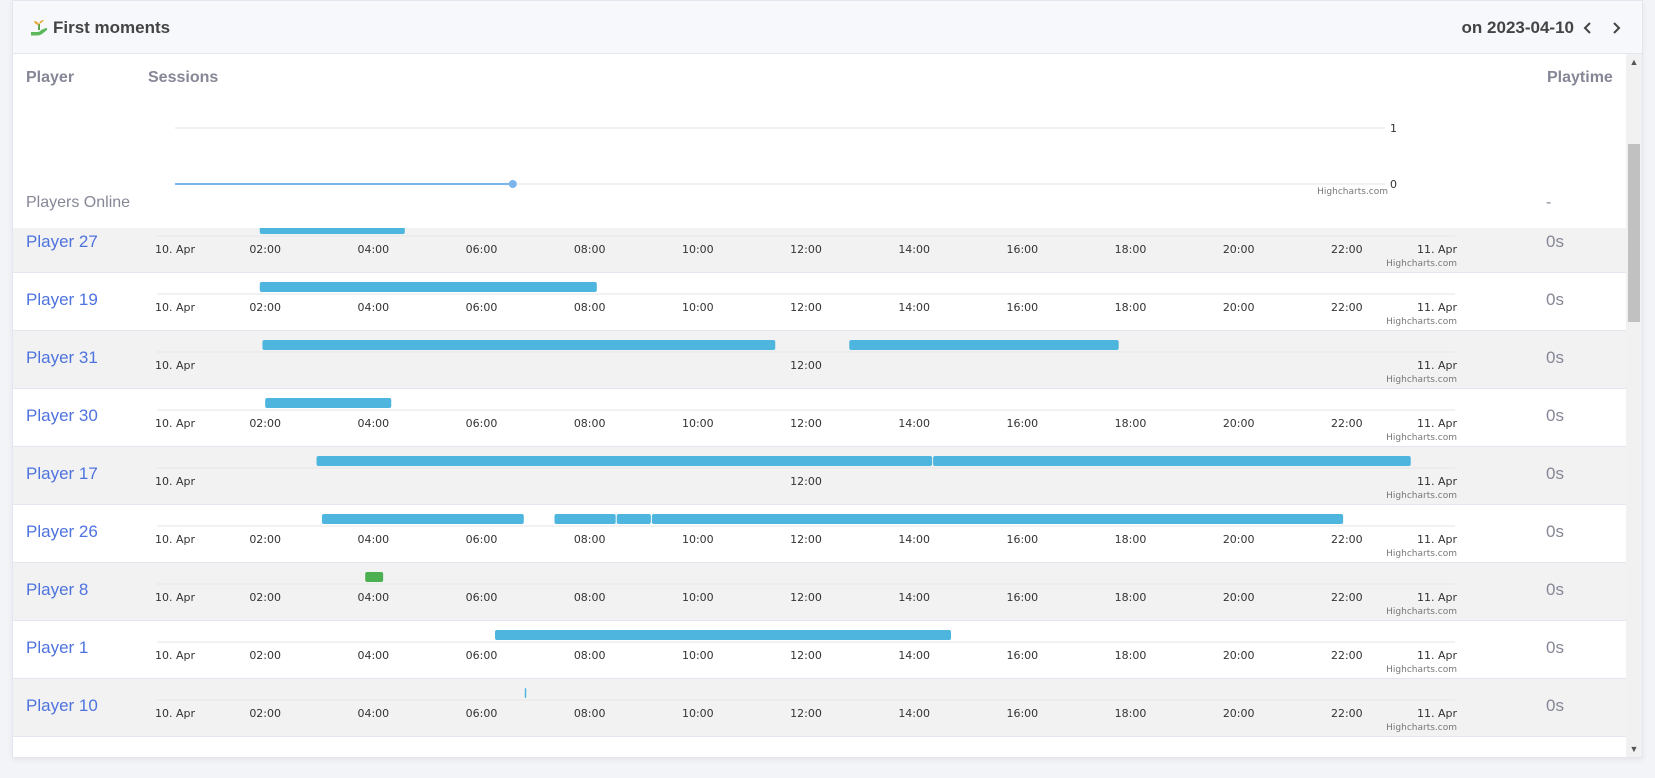 The image size is (1655, 778). I want to click on column-header-player: Player, so click(50, 77).